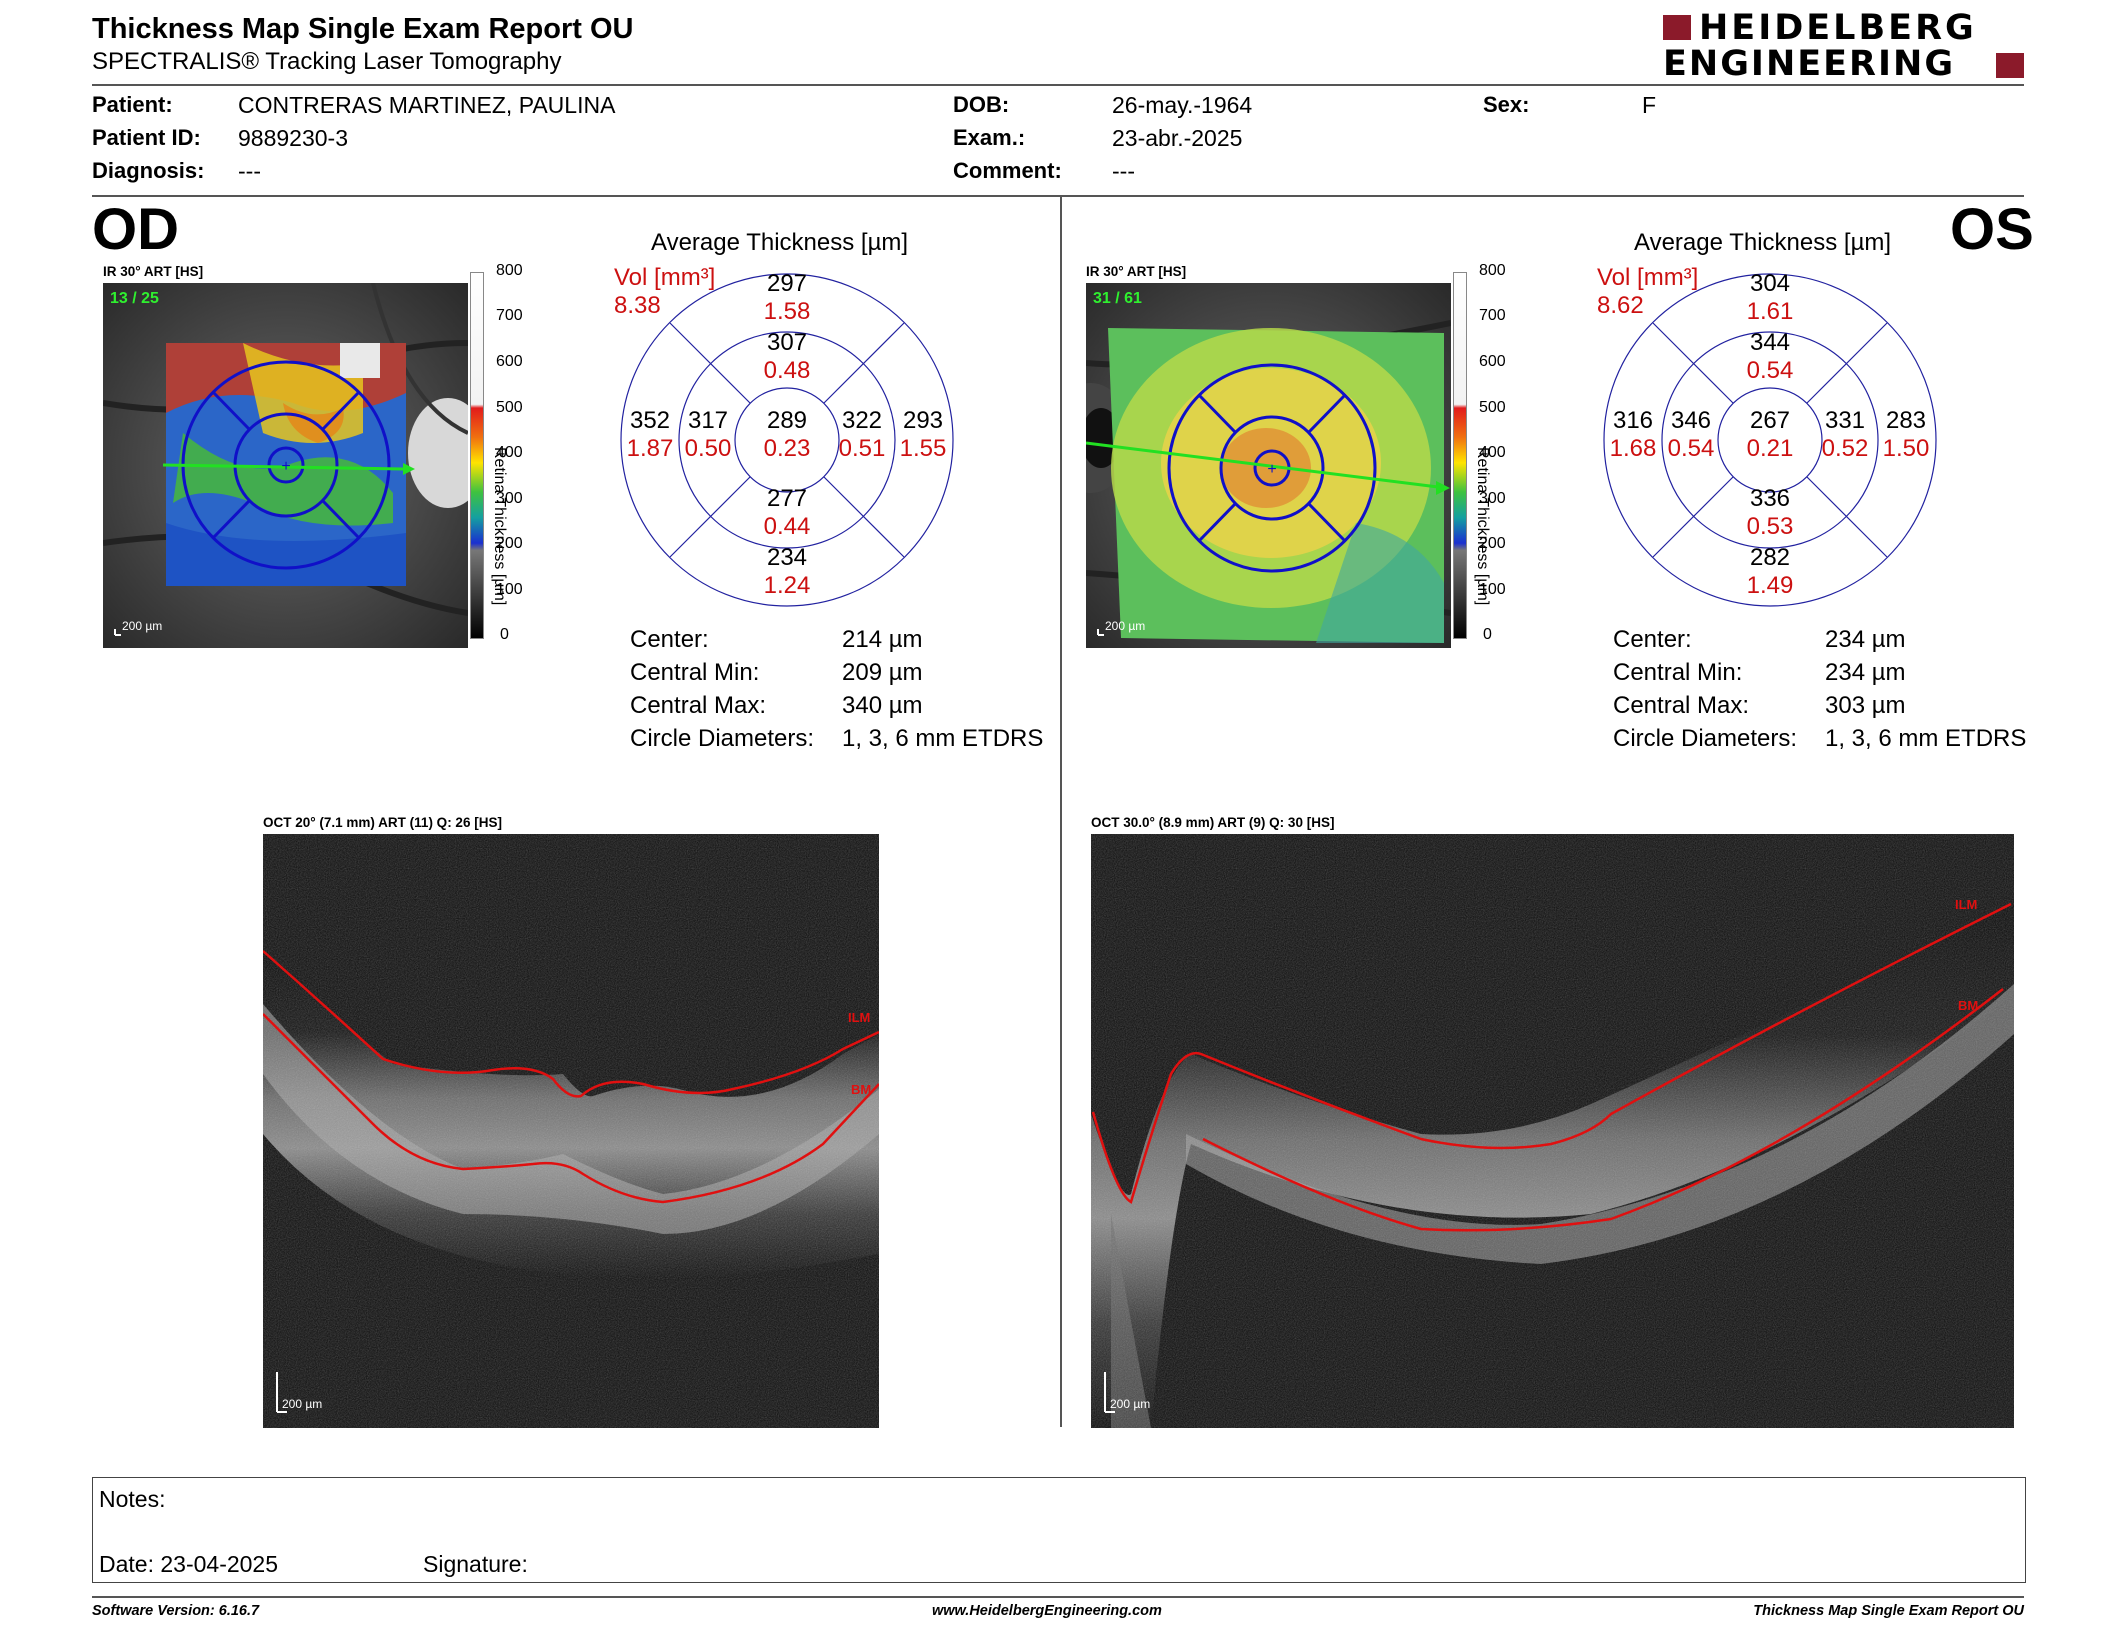  I want to click on os-stat-label: Central Max:, so click(1681, 705).